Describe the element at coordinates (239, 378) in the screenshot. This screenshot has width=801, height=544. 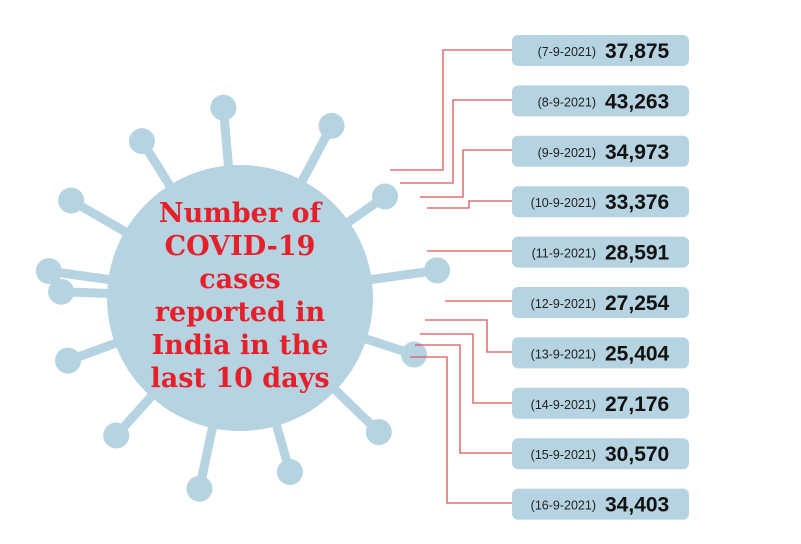
I see `title-line-6: last 10 days` at that location.